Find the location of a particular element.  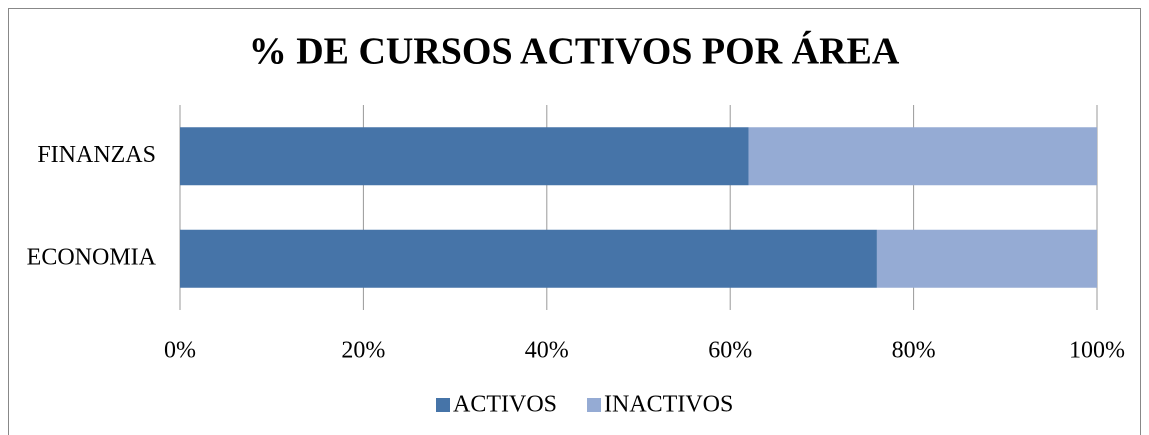

x-tick-label: 60% is located at coordinates (730, 351).